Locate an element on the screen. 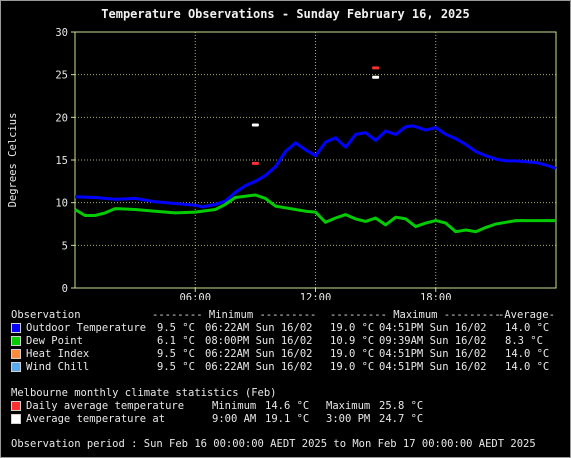  table-header-maximum: --------- Maximum --------- is located at coordinates (415, 315).